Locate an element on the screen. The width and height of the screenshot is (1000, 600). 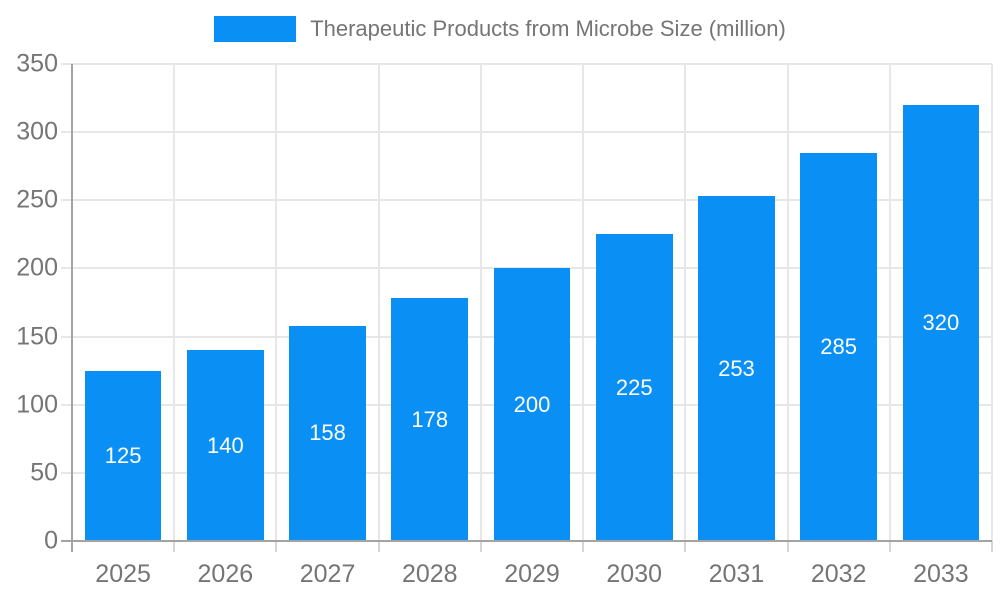
x-axis-tick-label: 2026 is located at coordinates (225, 574).